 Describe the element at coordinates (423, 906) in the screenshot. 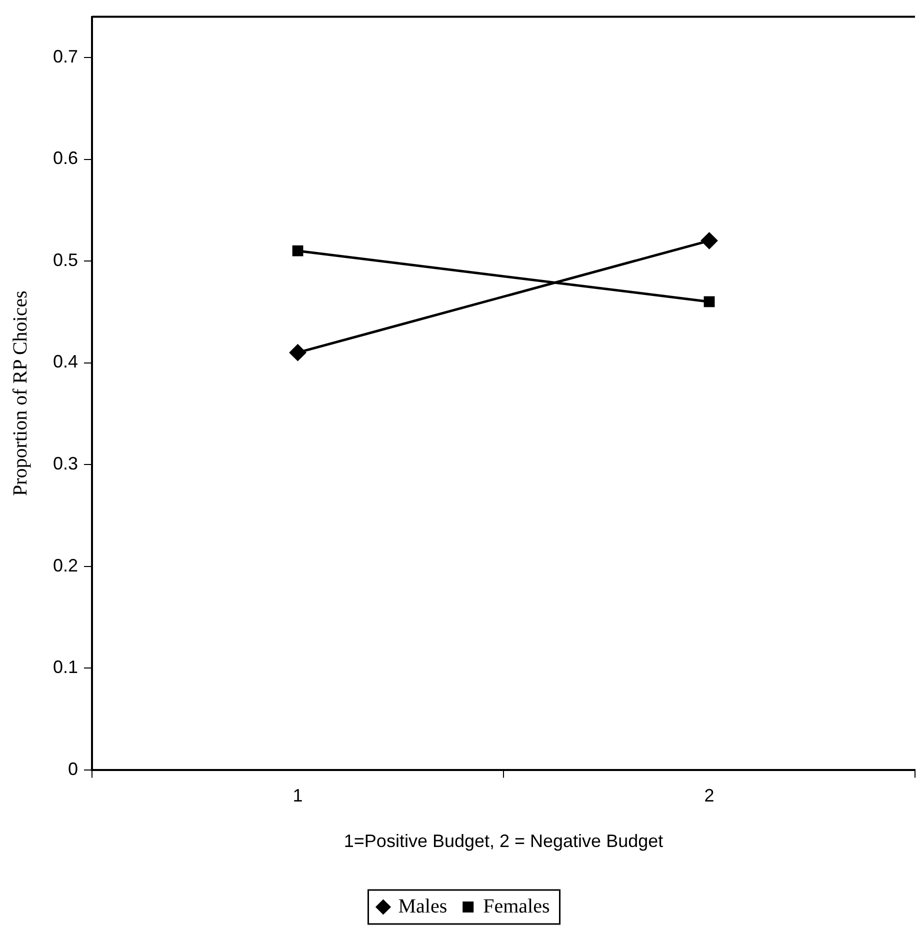

I see `legend-label: Males` at that location.